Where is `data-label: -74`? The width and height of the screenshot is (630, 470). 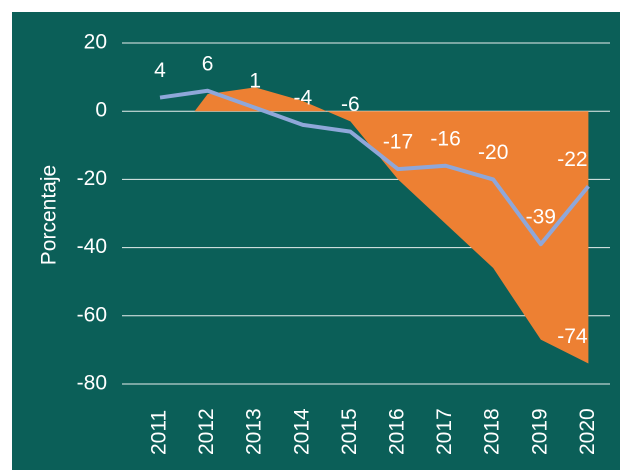 data-label: -74 is located at coordinates (572, 336).